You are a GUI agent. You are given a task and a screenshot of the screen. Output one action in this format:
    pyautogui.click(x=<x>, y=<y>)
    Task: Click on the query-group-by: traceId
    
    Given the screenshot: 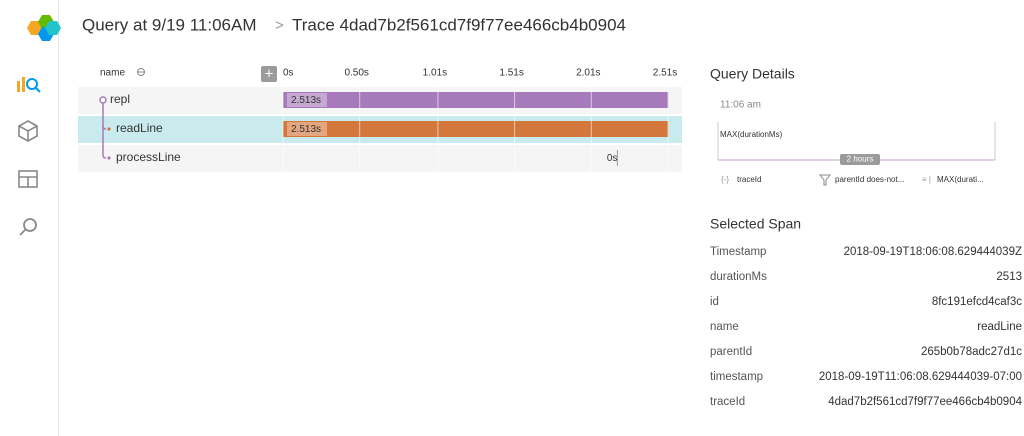 What is the action you would take?
    pyautogui.click(x=749, y=179)
    